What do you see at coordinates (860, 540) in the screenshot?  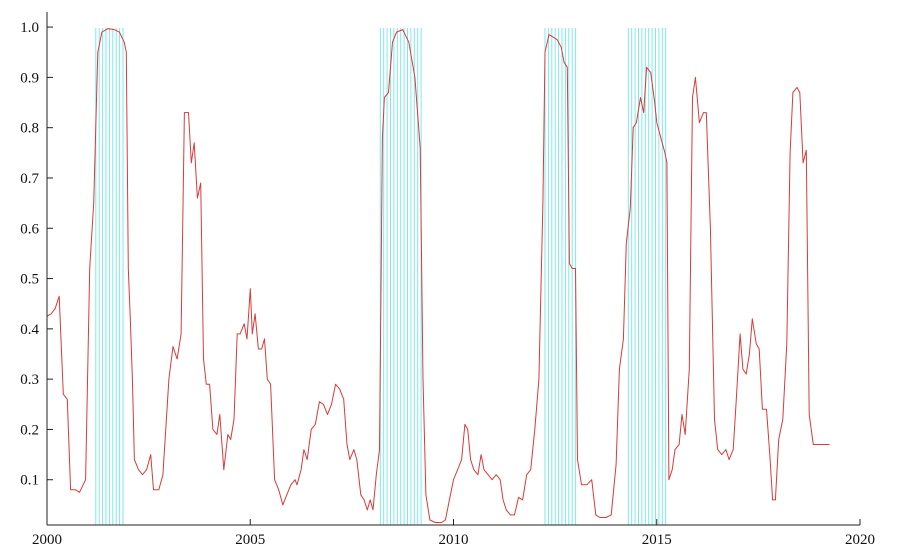 I see `x-tick-label: 2020` at bounding box center [860, 540].